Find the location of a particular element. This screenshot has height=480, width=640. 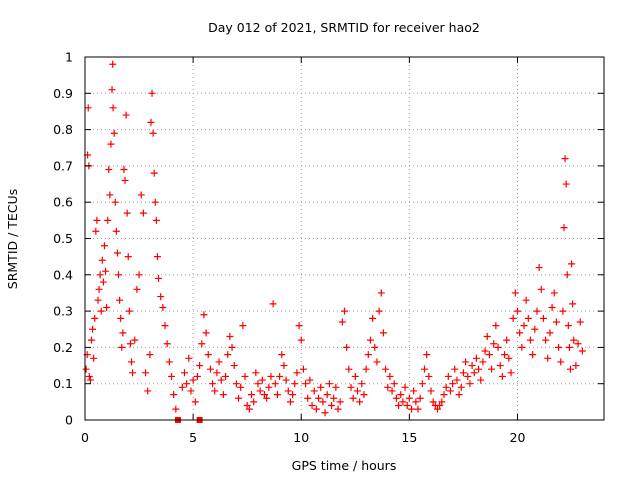

y-tick-label: 1 is located at coordinates (69, 57).